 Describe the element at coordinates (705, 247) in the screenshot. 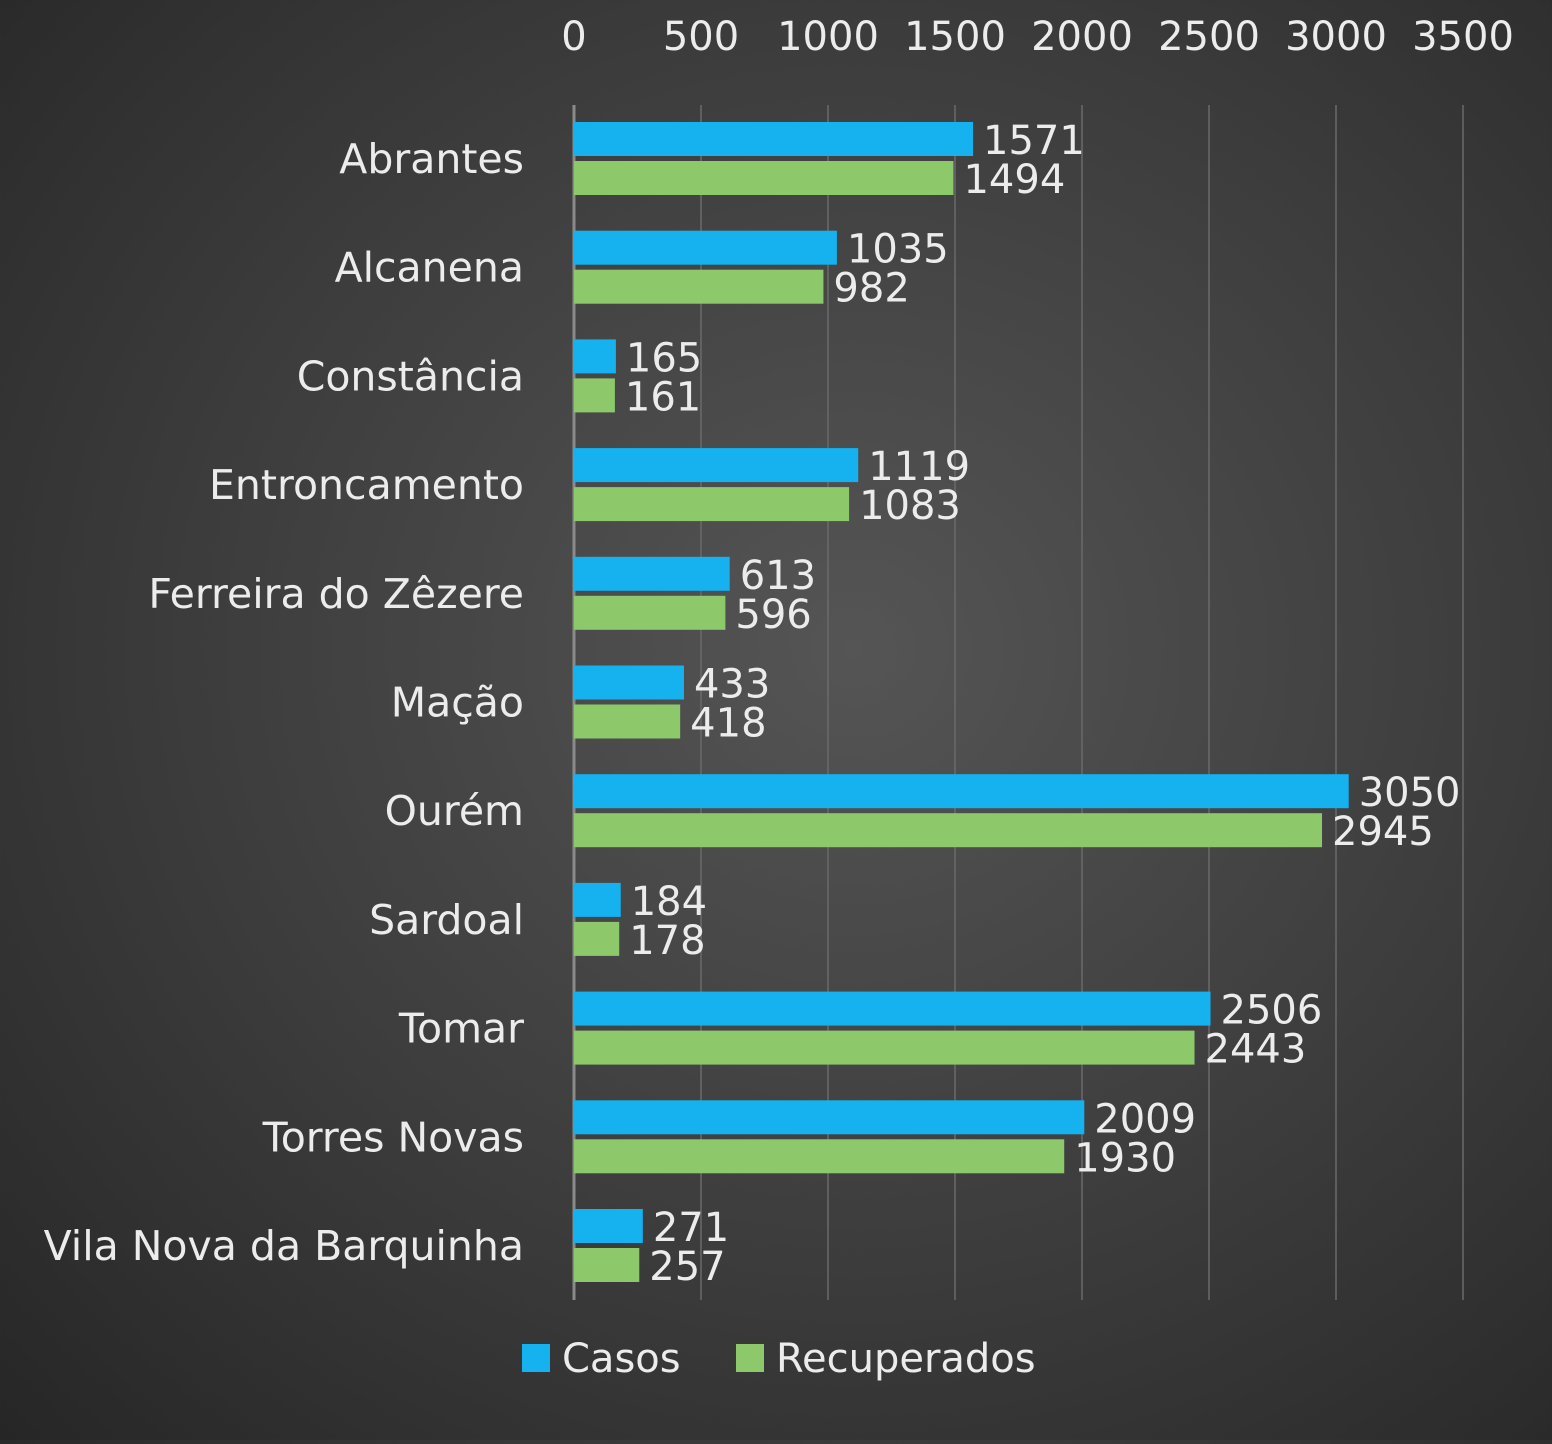

I see `bar-casos-alcanena` at that location.